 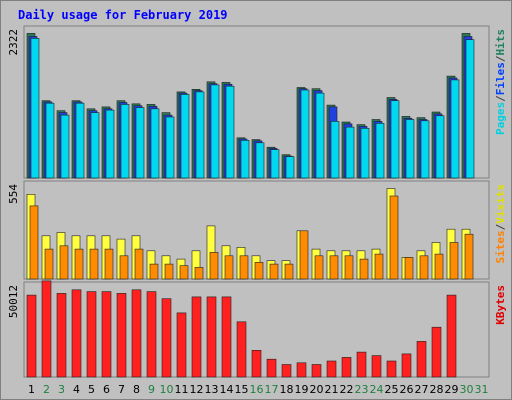 What do you see at coordinates (227, 389) in the screenshot?
I see `day-label-14: 14` at bounding box center [227, 389].